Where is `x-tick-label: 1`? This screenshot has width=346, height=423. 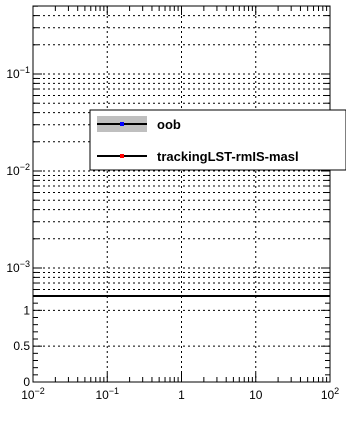
x-tick-label: 1 is located at coordinates (181, 395).